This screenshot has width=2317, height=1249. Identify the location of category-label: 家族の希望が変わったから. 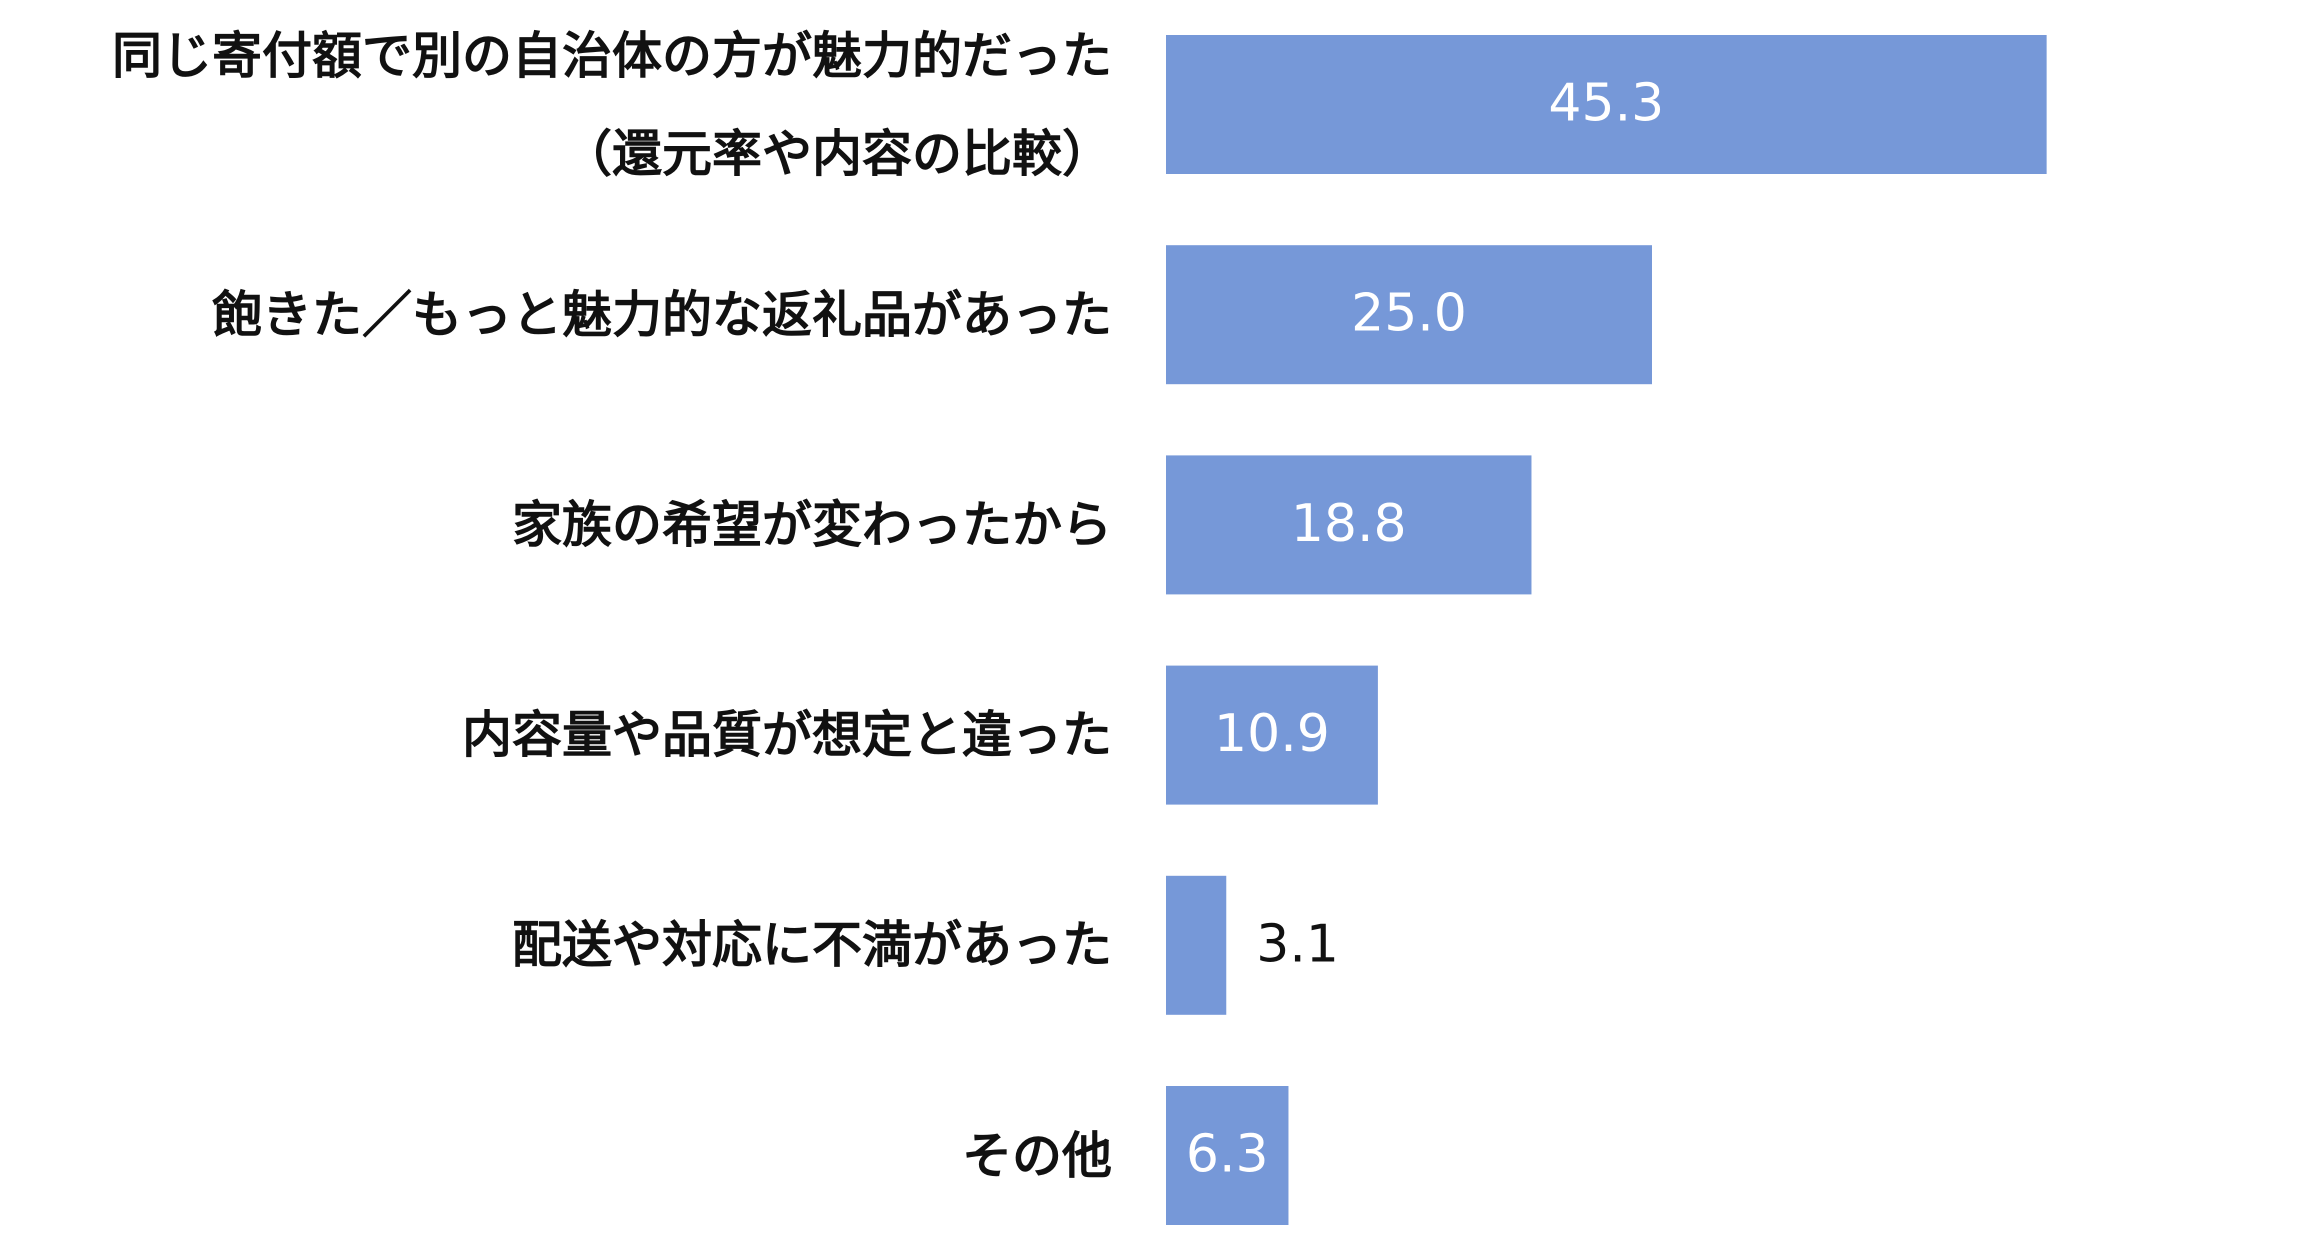
(812, 524).